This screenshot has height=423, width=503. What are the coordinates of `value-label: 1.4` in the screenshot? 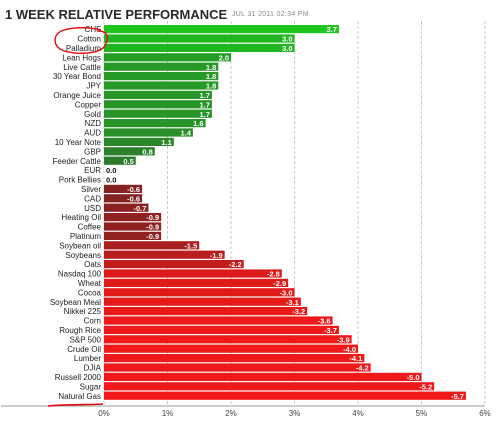 It's located at (185, 133).